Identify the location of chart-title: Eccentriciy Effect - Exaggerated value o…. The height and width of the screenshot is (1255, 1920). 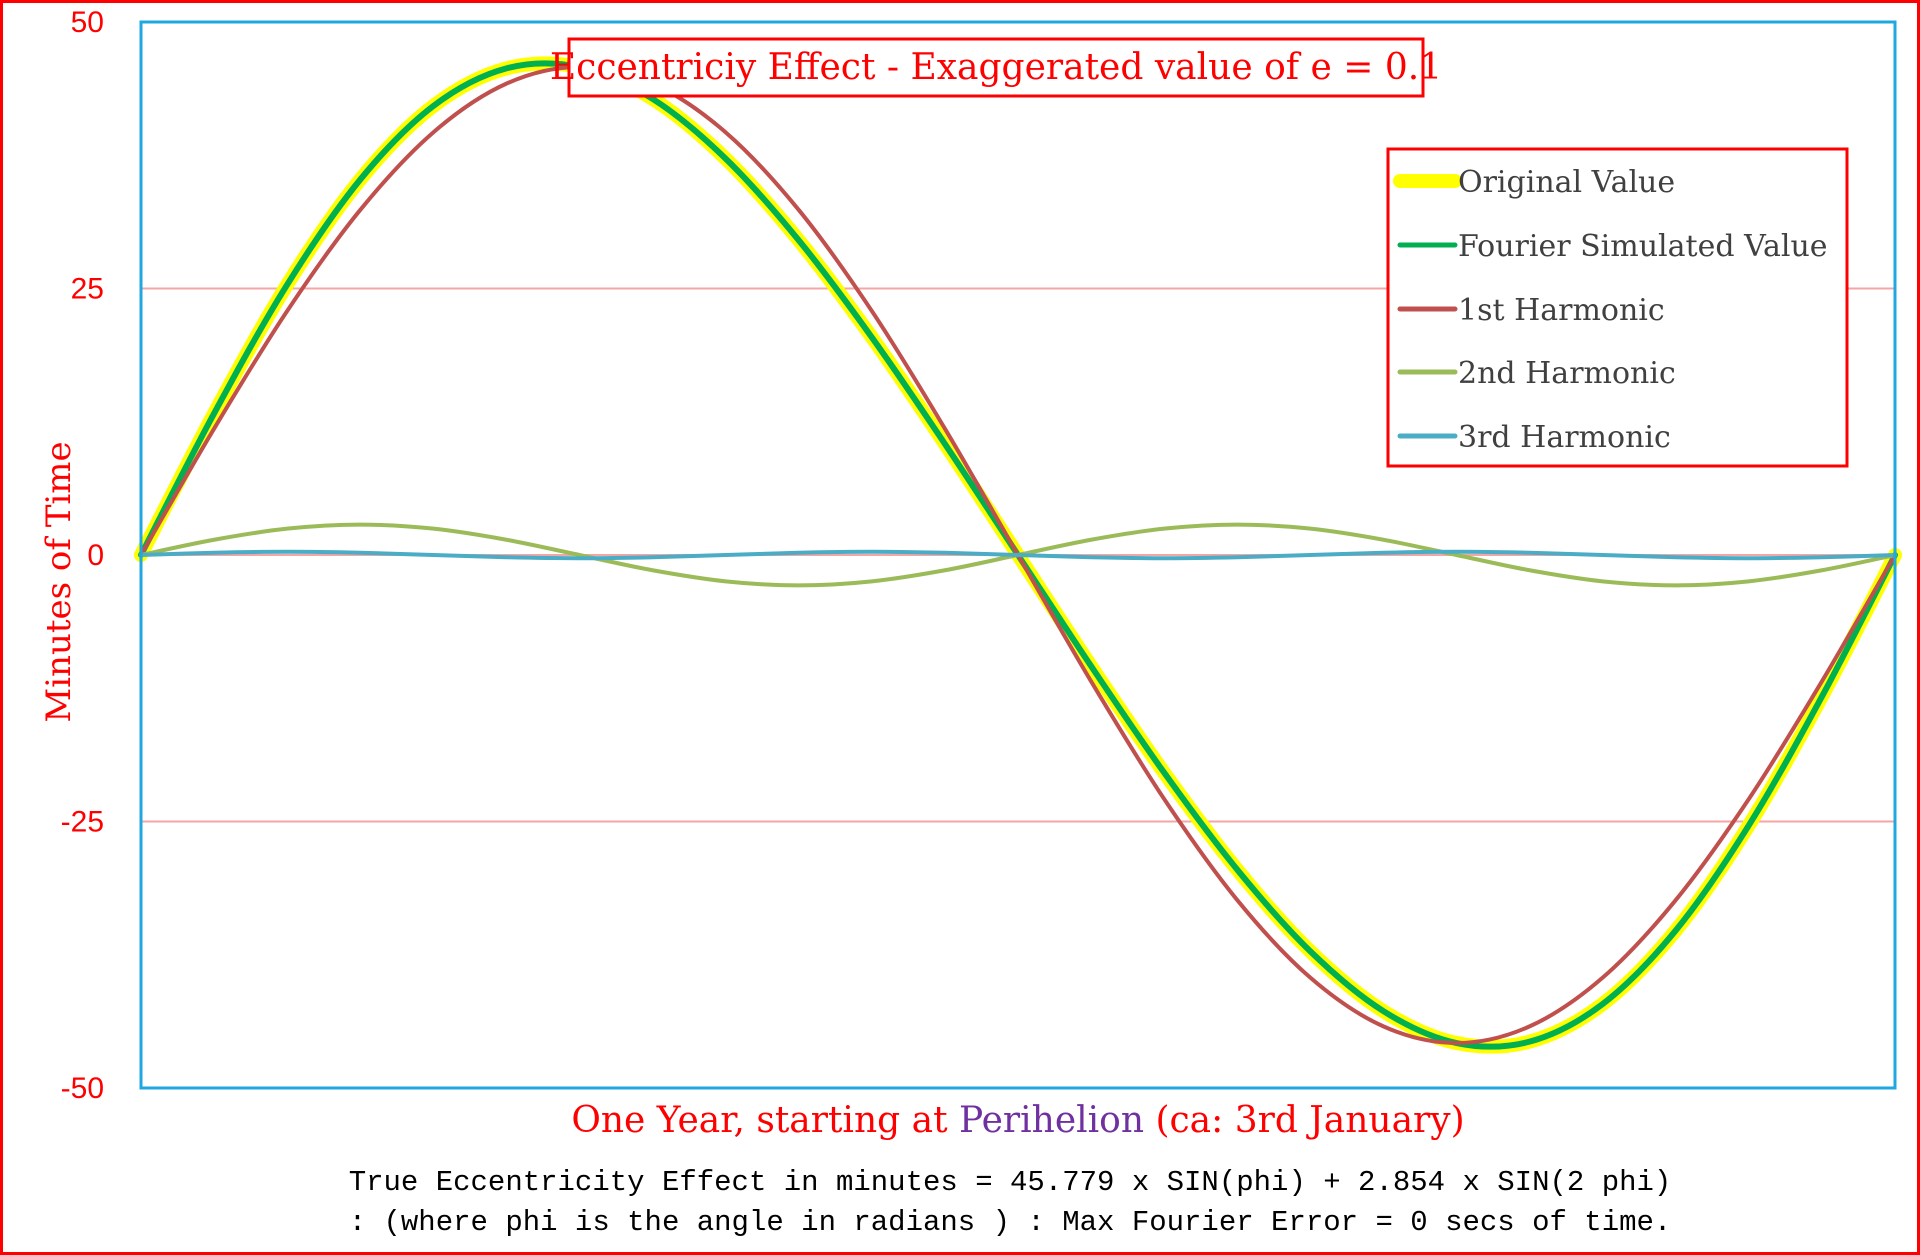
(996, 67).